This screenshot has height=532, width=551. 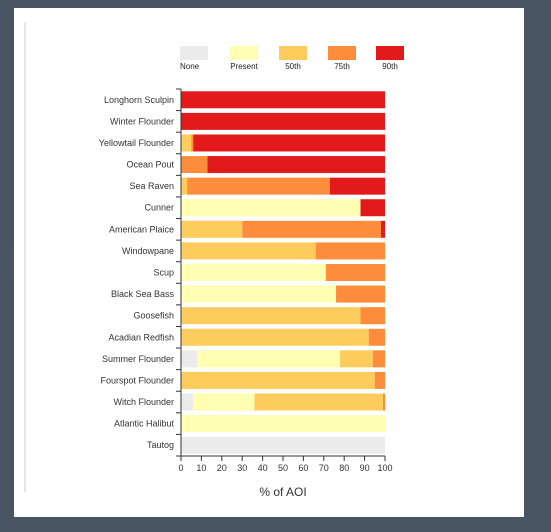 What do you see at coordinates (151, 186) in the screenshot?
I see `y-tick-label: Sea Raven` at bounding box center [151, 186].